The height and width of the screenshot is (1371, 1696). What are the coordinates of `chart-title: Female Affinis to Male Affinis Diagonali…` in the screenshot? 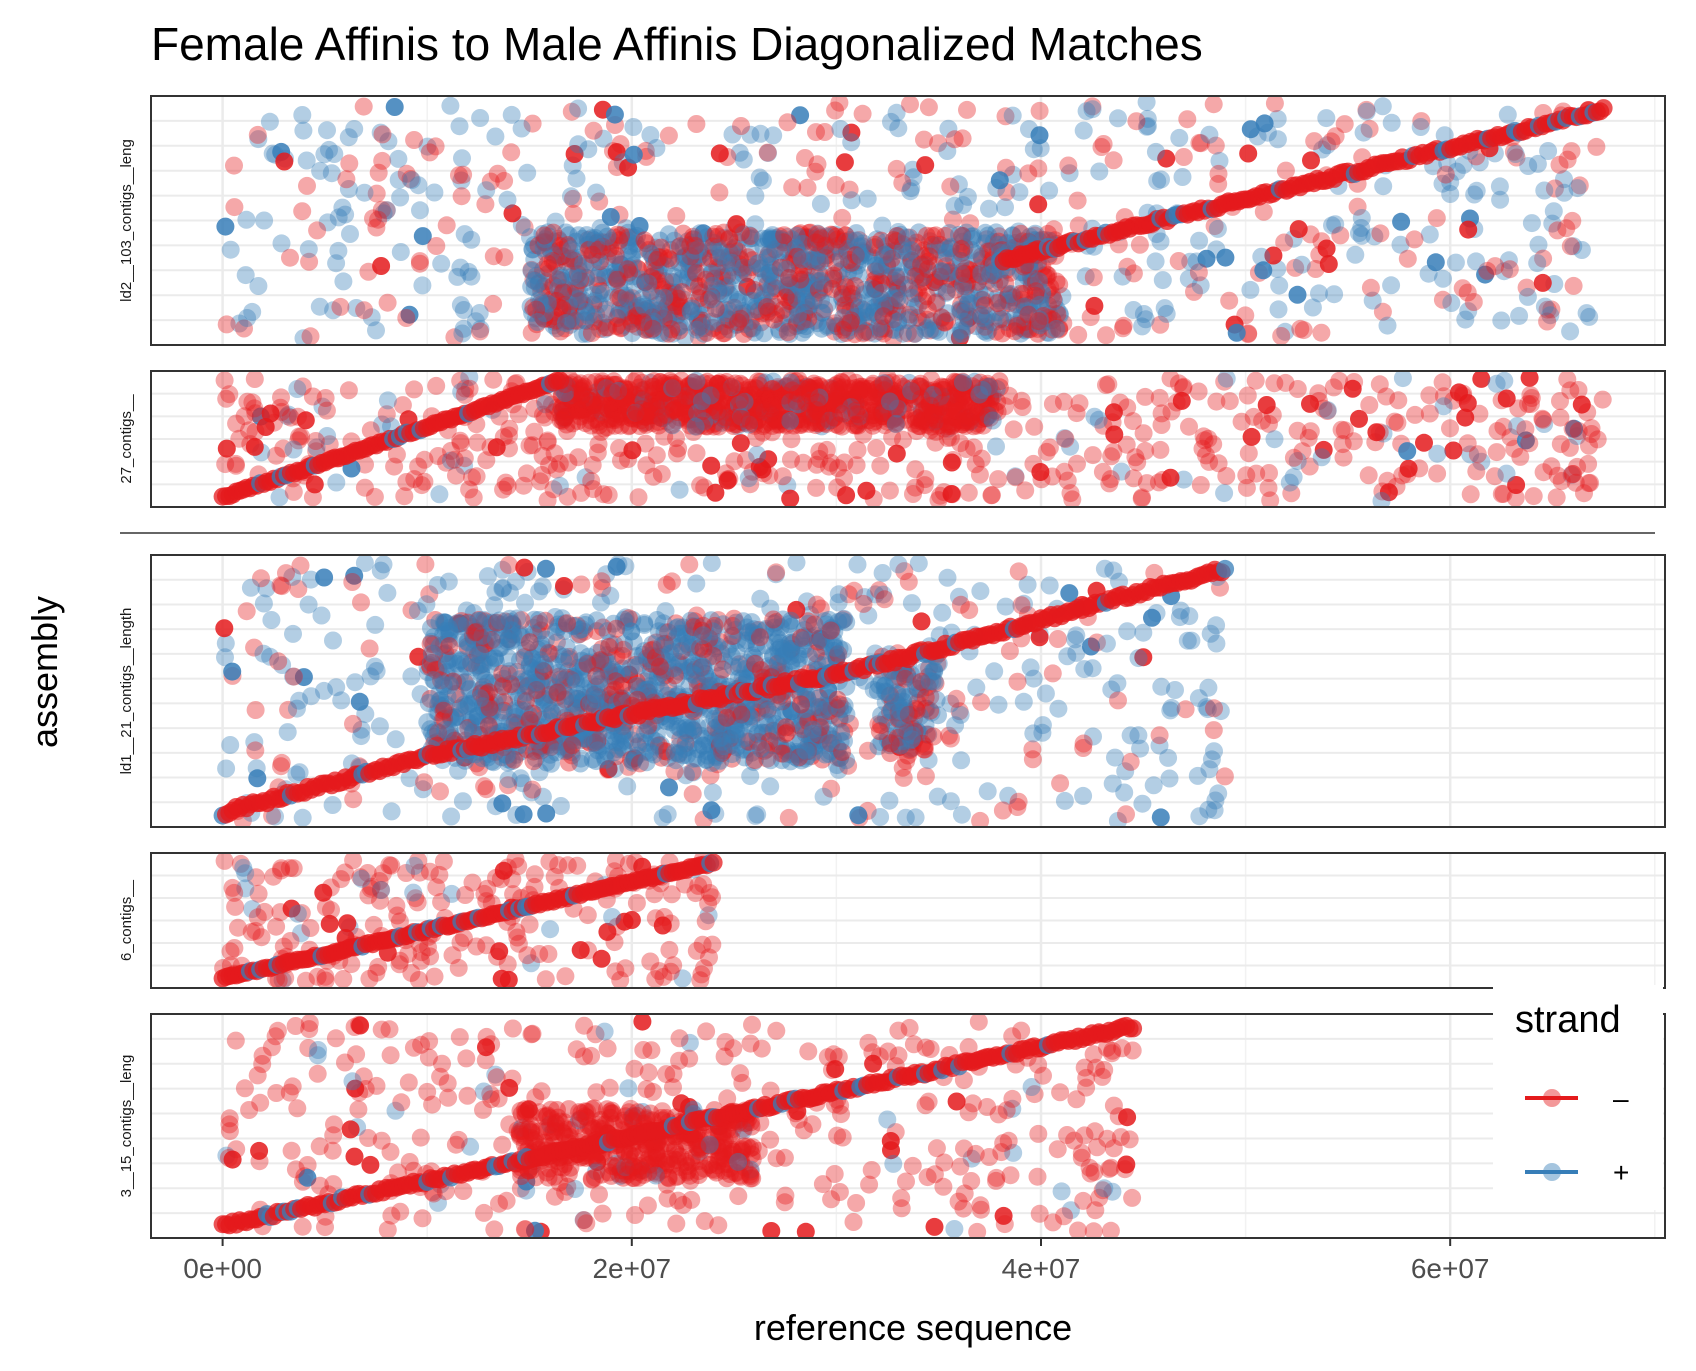 It's located at (677, 44).